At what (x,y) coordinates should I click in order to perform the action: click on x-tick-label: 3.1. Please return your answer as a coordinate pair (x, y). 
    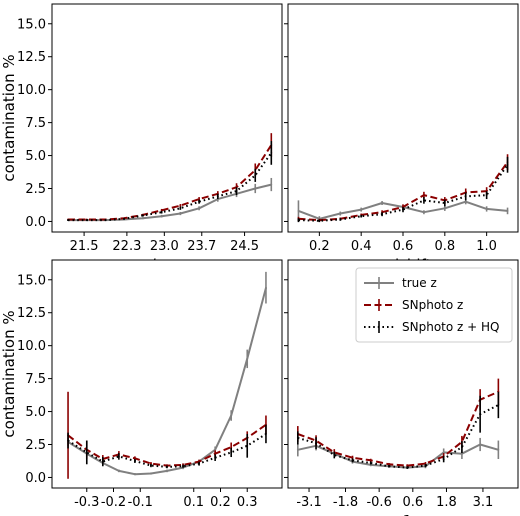
    Looking at the image, I should click on (483, 502).